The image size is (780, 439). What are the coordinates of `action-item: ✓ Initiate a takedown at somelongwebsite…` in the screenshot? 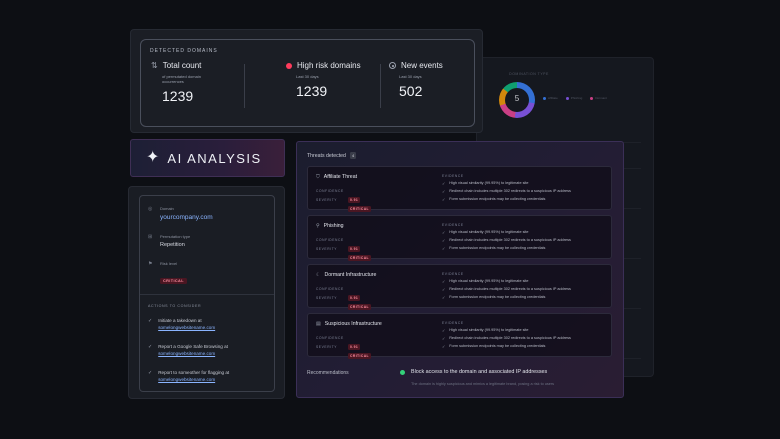 It's located at (181, 324).